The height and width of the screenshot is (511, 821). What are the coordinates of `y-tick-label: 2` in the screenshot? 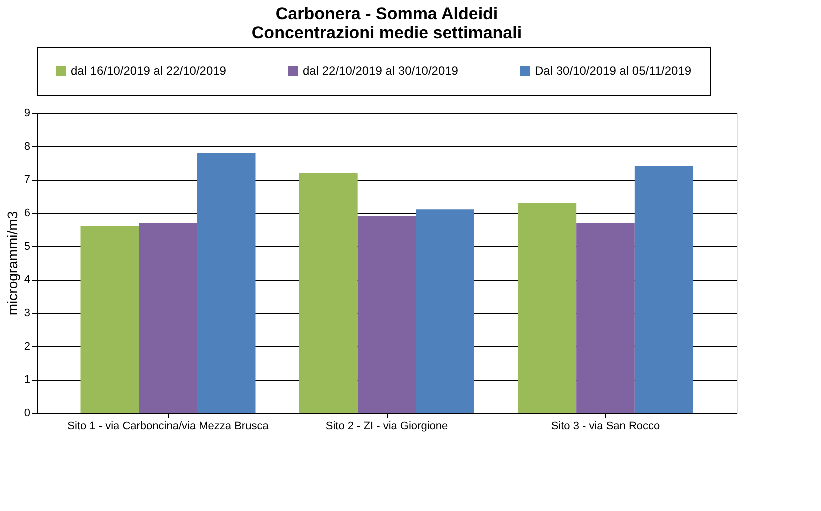 It's located at (27, 346).